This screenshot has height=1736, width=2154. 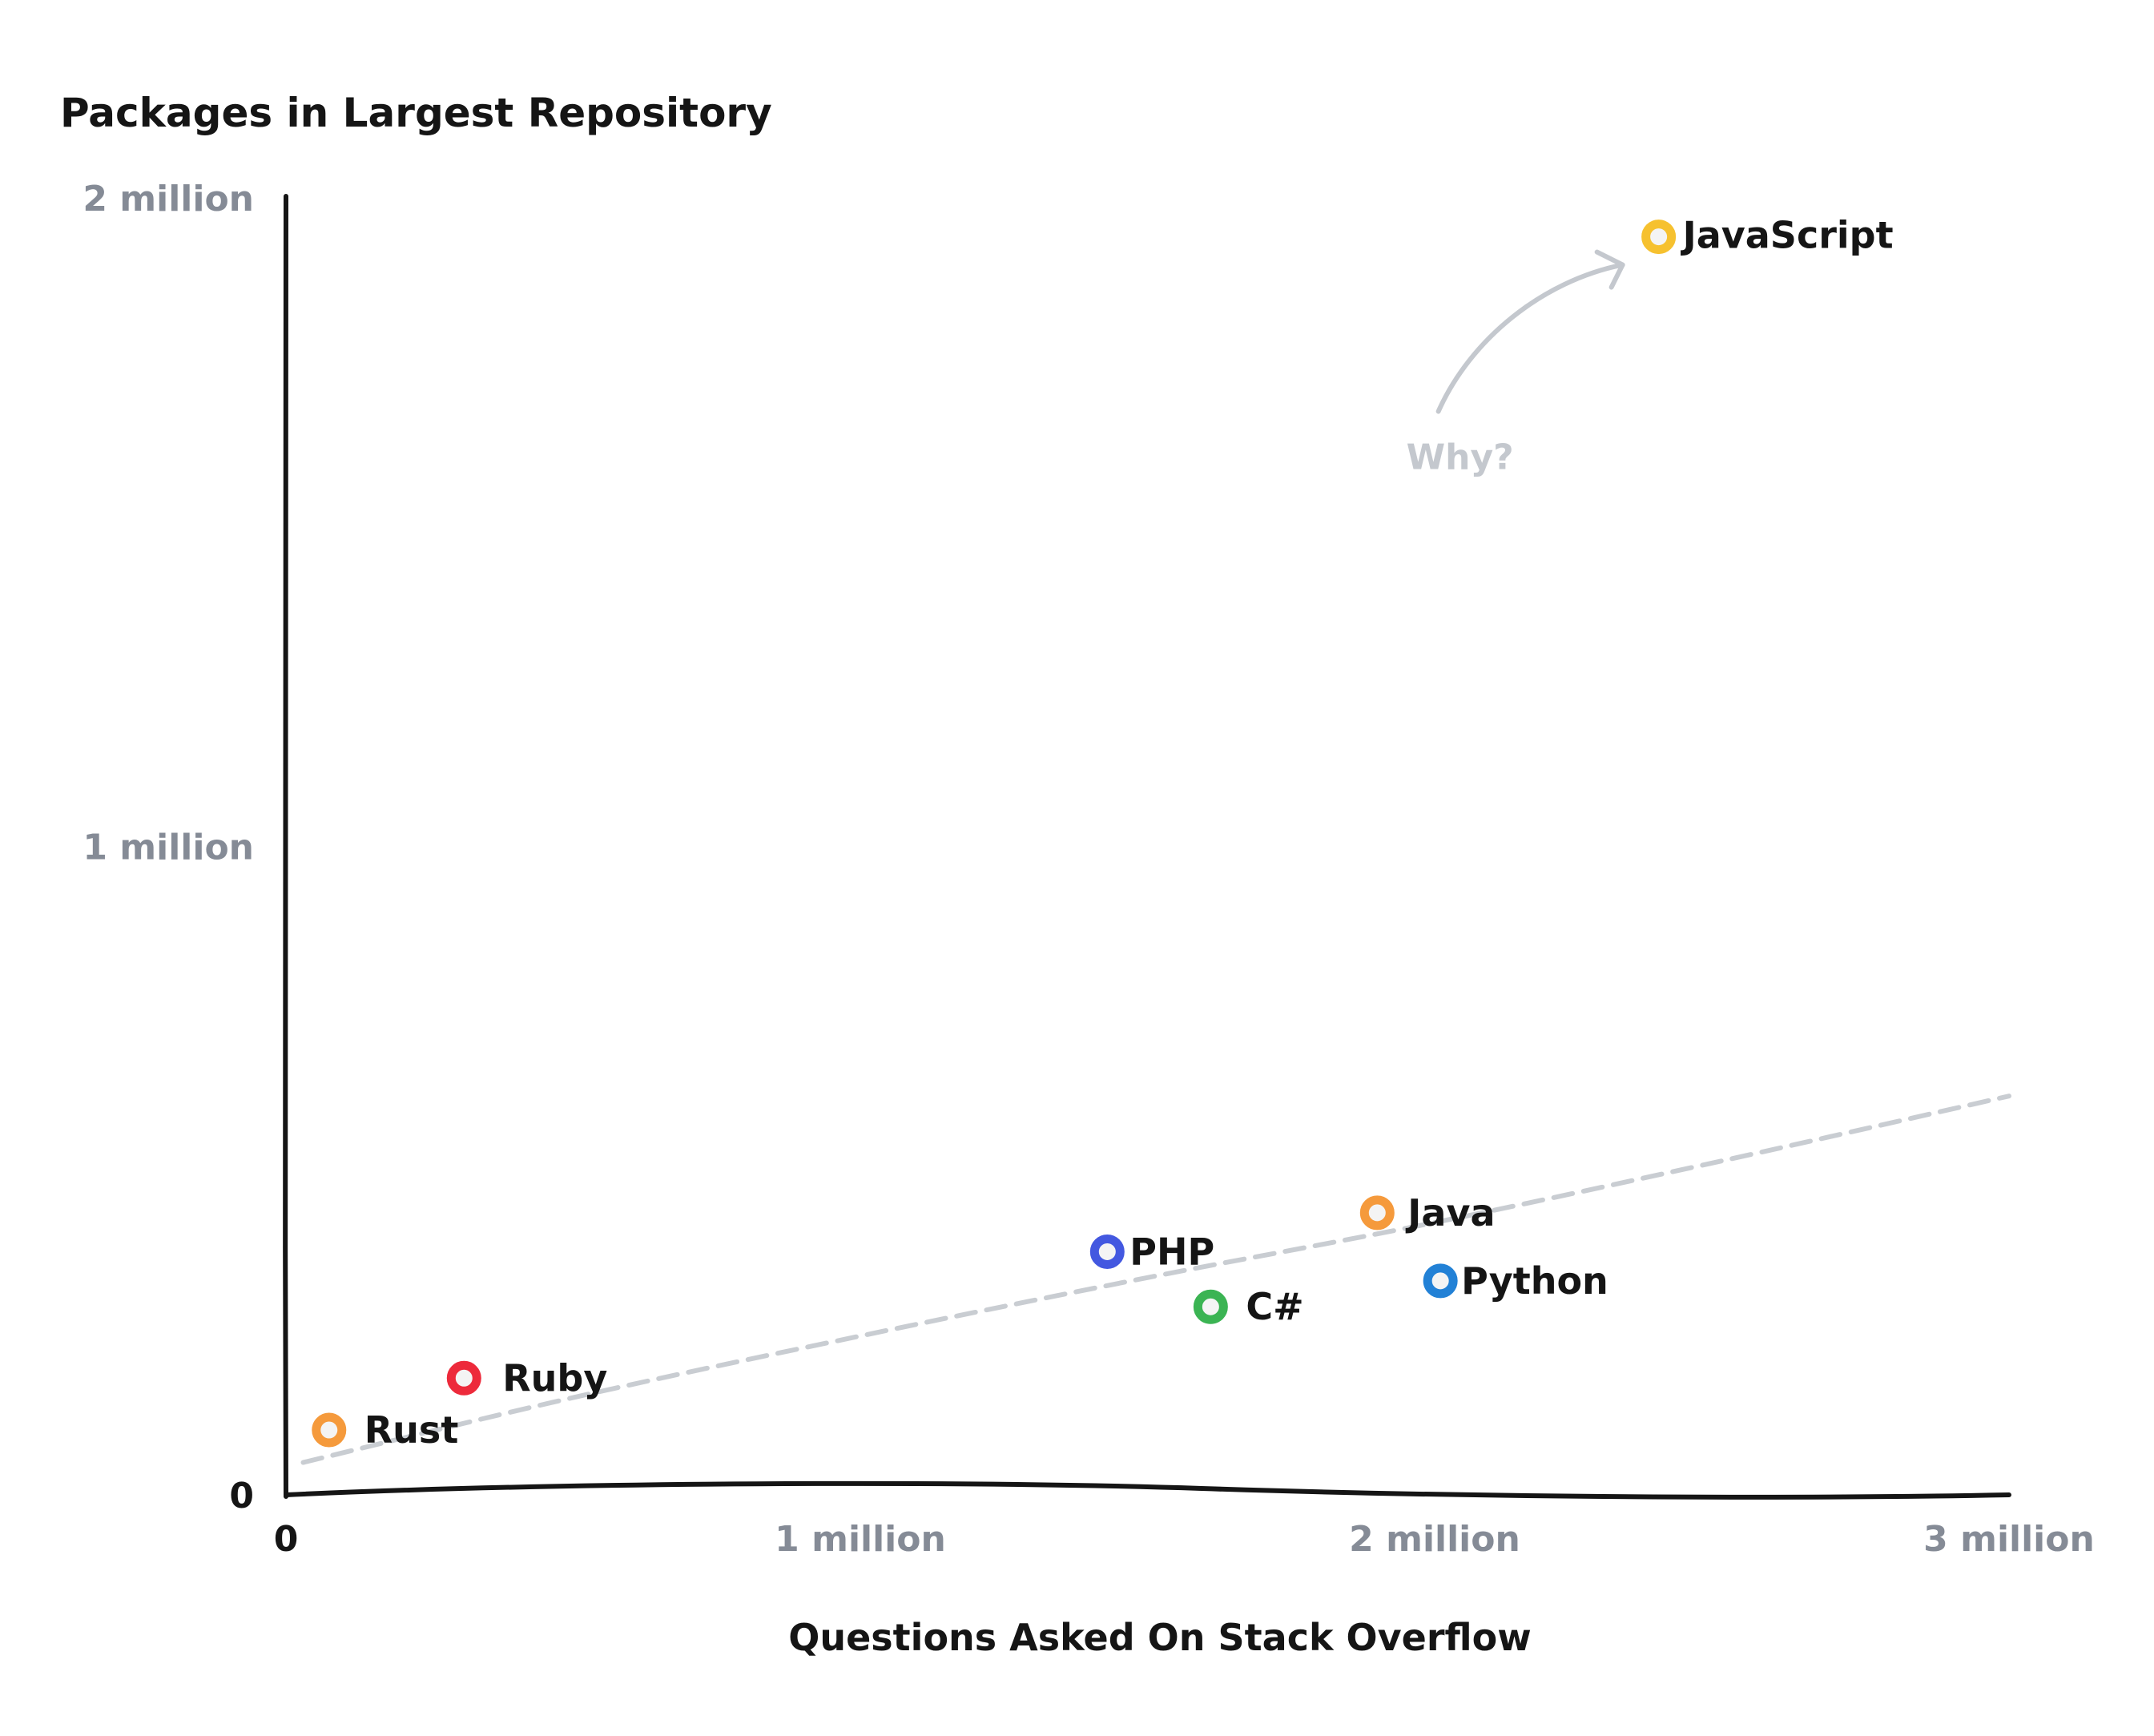 I want to click on x-axis-title: Questions Asked On Stack Overflow, so click(x=1159, y=1638).